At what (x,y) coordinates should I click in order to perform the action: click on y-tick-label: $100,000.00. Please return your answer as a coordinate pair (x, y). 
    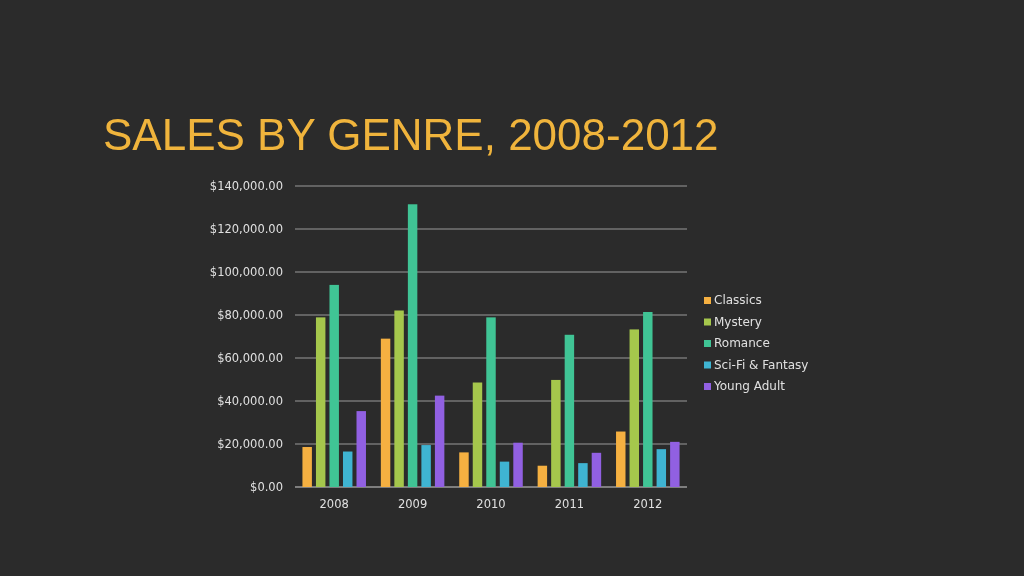
    Looking at the image, I should click on (246, 272).